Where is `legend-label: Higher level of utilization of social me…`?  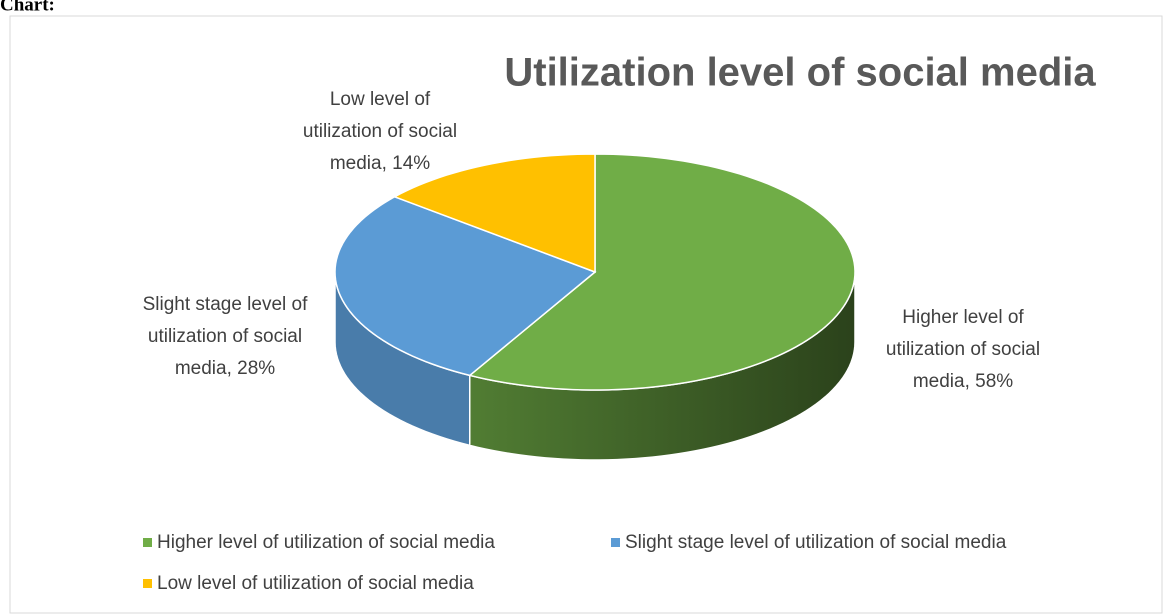
legend-label: Higher level of utilization of social me… is located at coordinates (326, 542).